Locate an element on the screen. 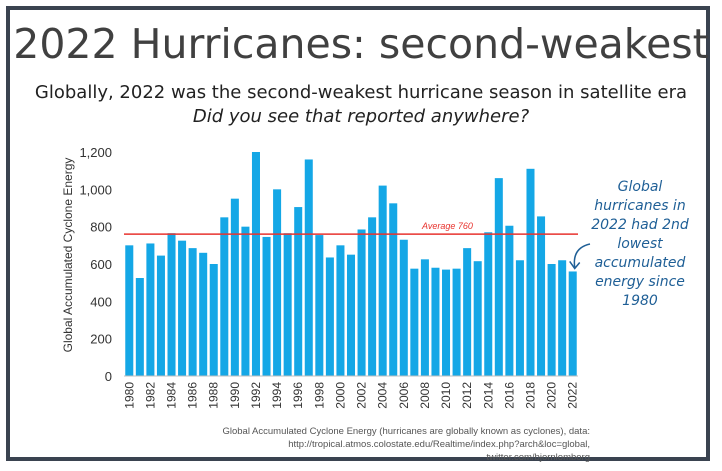  arrow-line is located at coordinates (582, 255).